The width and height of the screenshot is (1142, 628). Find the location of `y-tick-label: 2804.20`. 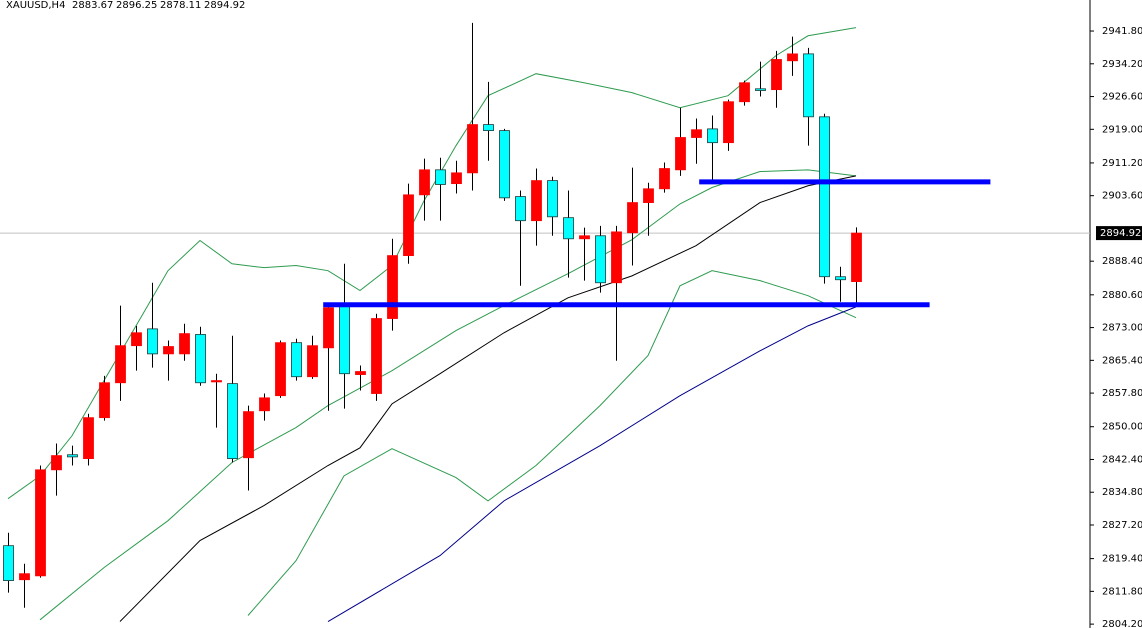

y-tick-label: 2804.20 is located at coordinates (1122, 623).